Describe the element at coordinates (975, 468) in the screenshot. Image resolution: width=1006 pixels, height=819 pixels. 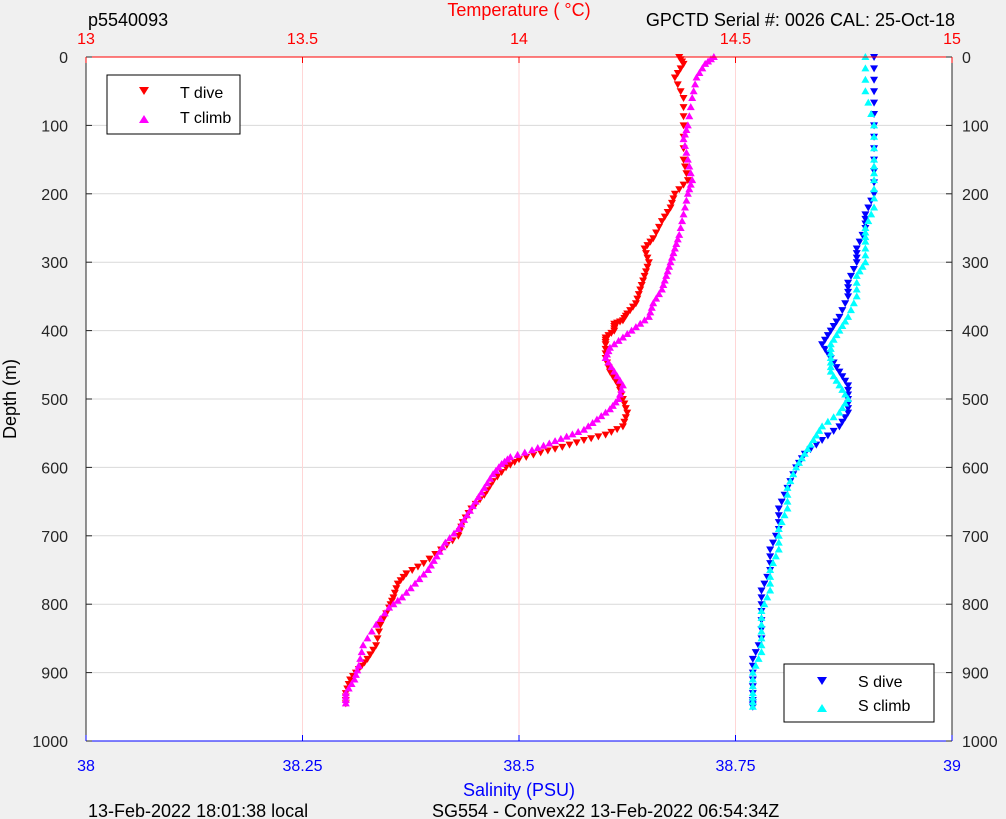
I see `depth-tick-label-right: 600` at that location.